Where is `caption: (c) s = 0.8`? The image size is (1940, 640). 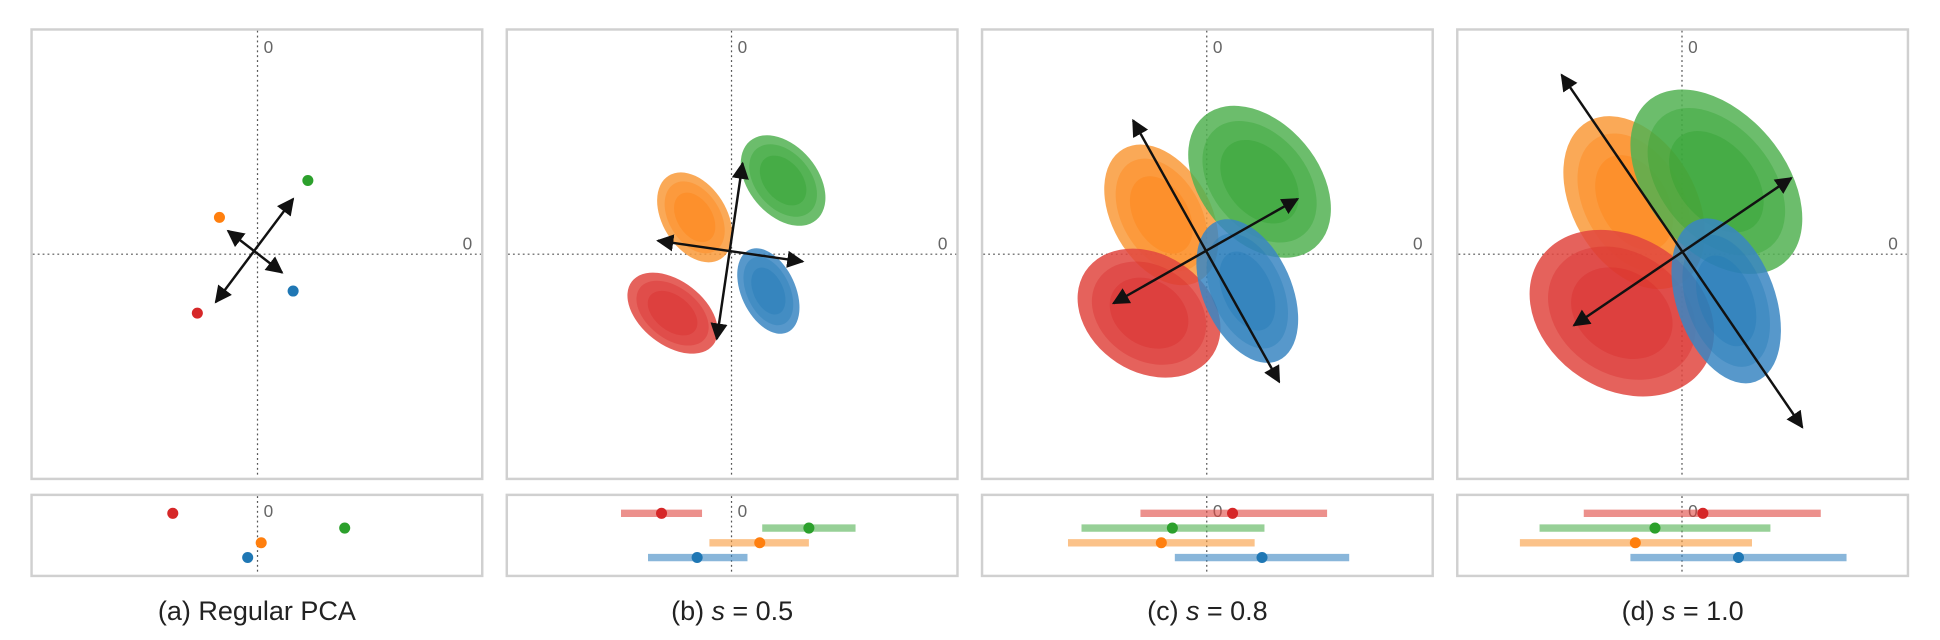 caption: (c) s = 0.8 is located at coordinates (1207, 611).